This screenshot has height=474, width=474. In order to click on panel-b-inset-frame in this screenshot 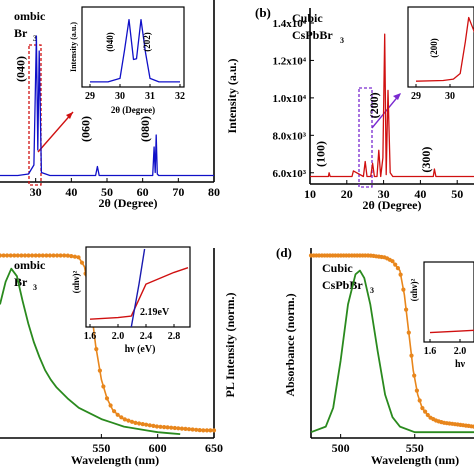, I will do `click(440, 47)`.